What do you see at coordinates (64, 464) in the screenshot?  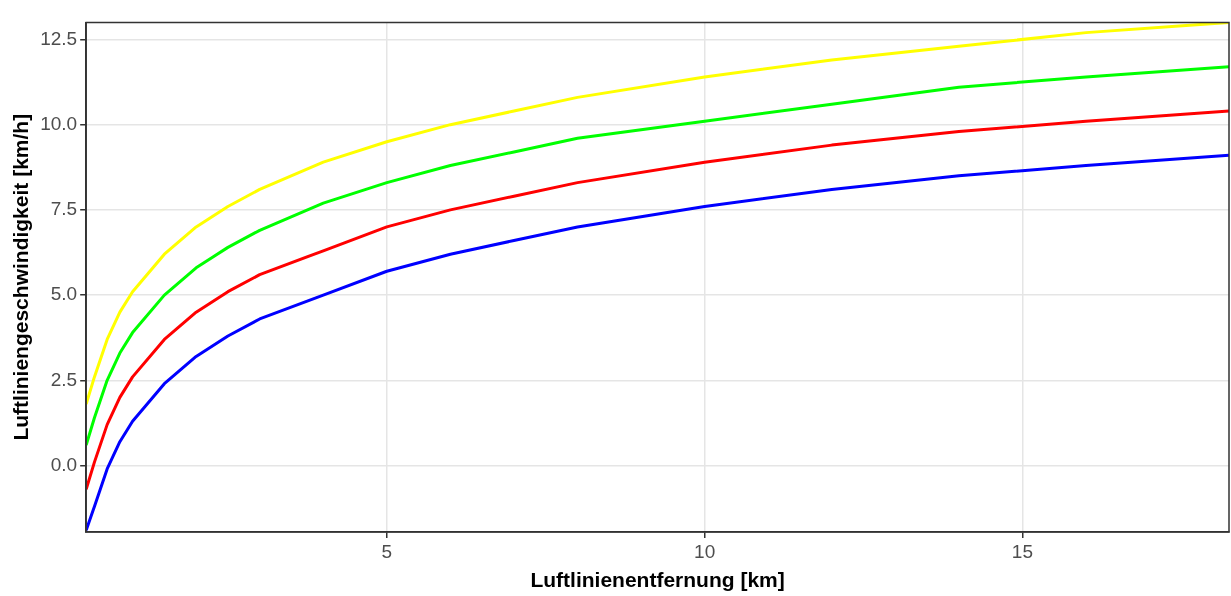 I see `y-tick-label: 0.0` at bounding box center [64, 464].